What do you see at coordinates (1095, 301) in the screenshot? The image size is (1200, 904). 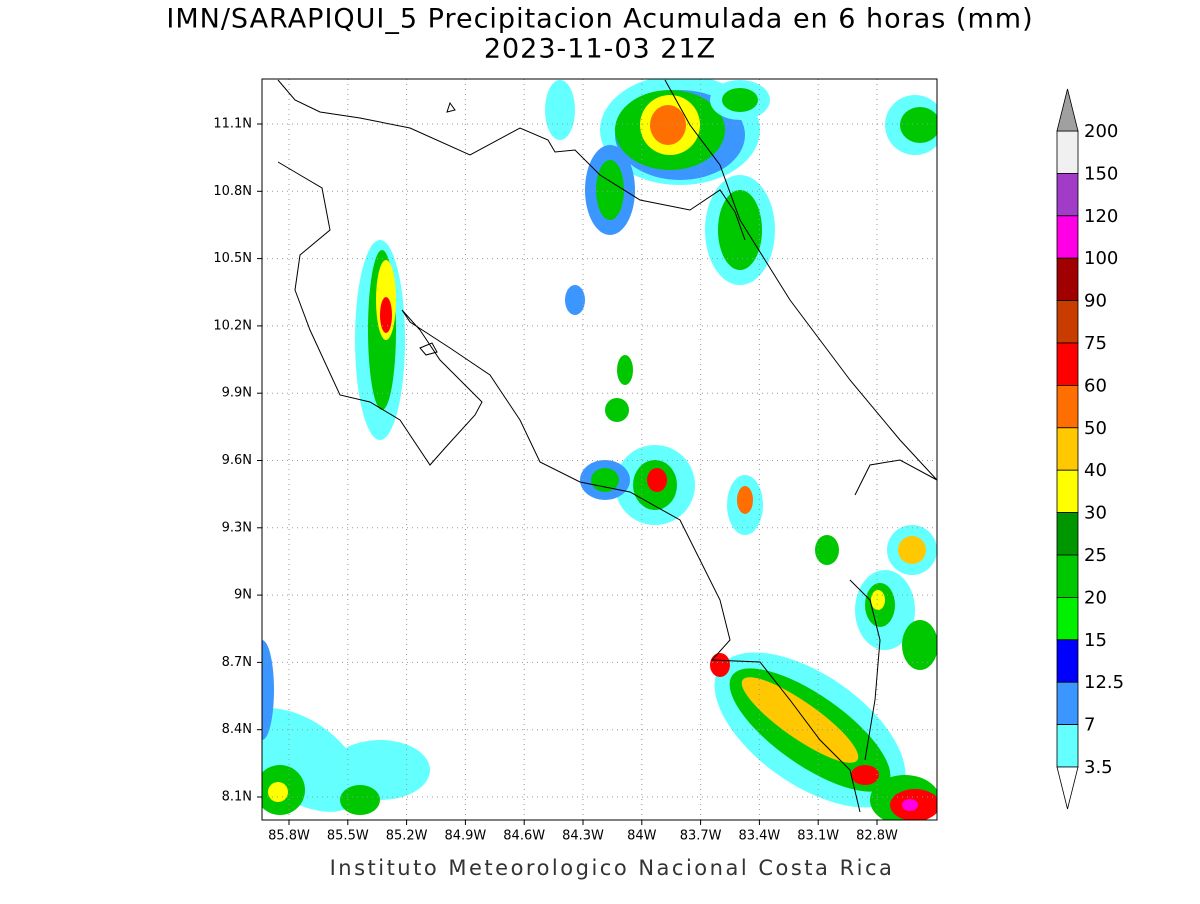 I see `colorbar-label: 90` at bounding box center [1095, 301].